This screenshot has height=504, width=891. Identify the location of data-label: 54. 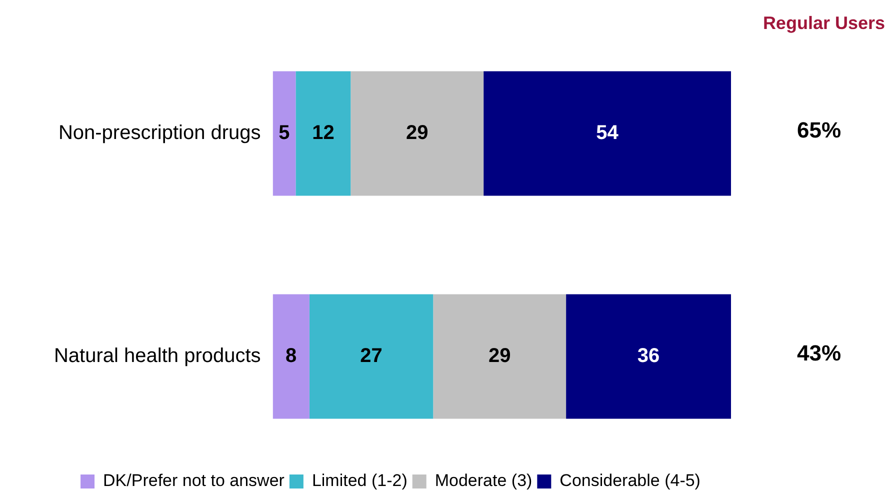
(608, 133).